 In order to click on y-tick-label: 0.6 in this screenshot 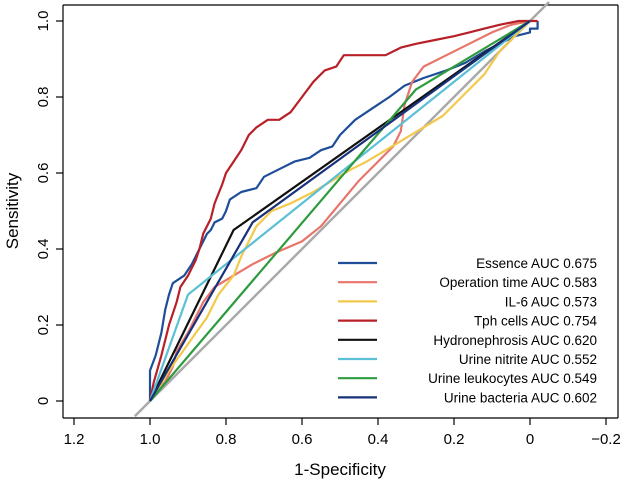, I will do `click(43, 173)`.